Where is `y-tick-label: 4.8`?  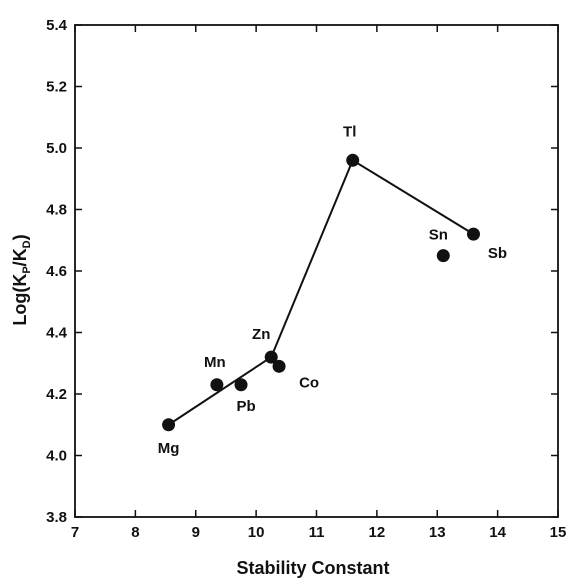 y-tick-label: 4.8 is located at coordinates (56, 210).